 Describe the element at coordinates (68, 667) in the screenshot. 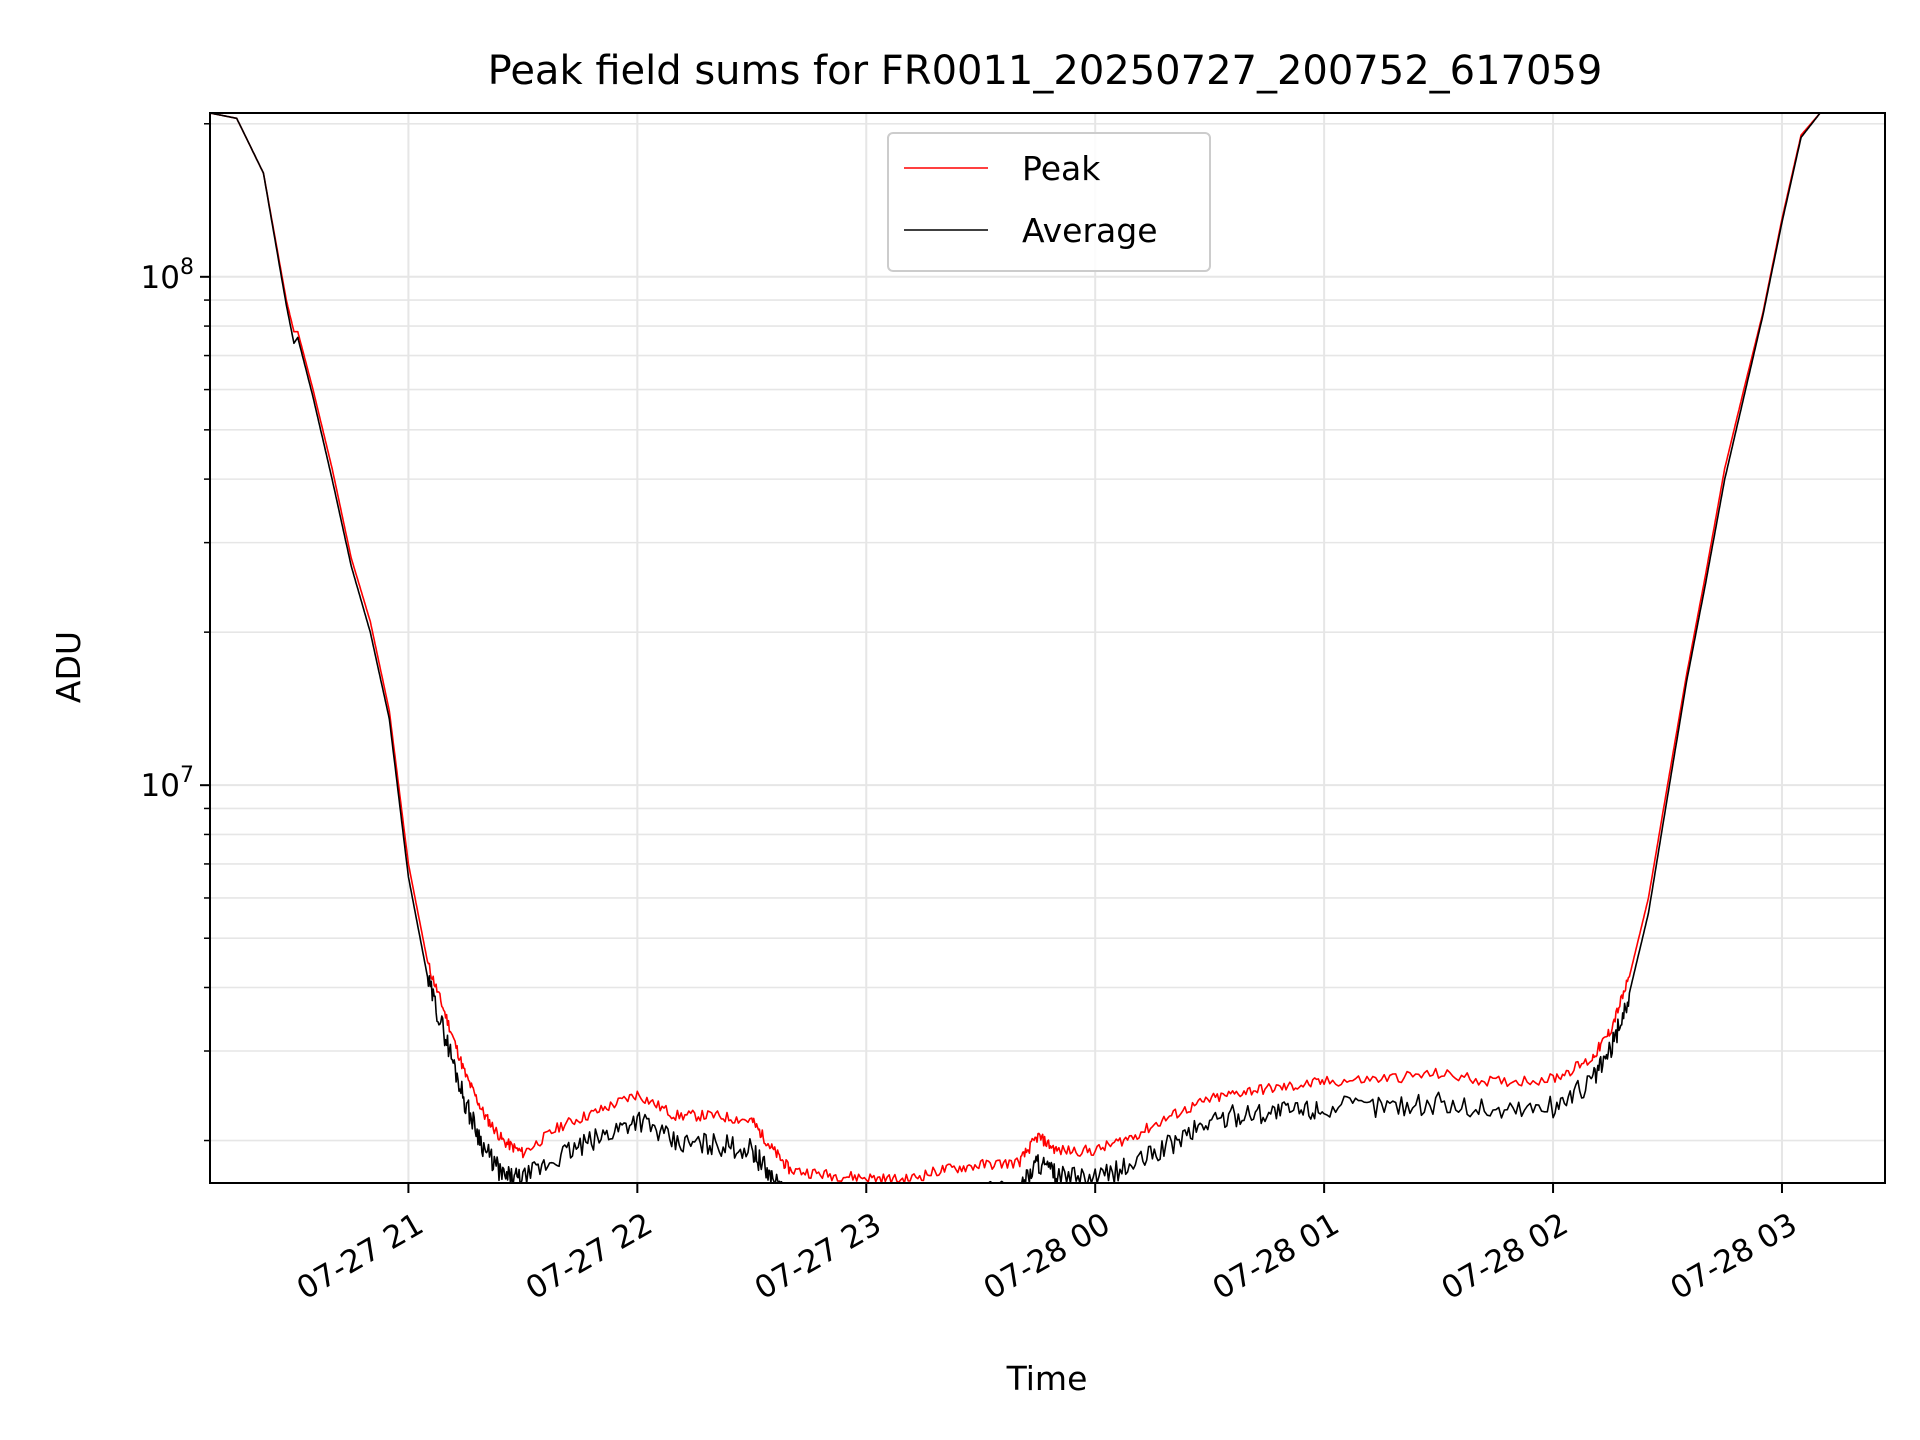

I see `y-axis-label: ADU` at that location.